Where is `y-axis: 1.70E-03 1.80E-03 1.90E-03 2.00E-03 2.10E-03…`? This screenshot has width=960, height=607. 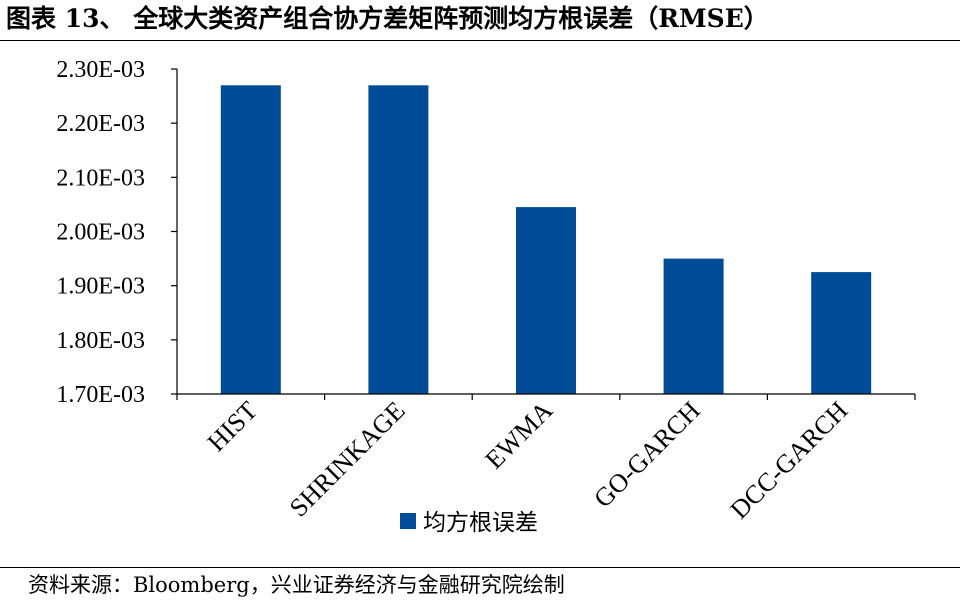 y-axis: 1.70E-03 1.80E-03 1.90E-03 2.00E-03 2.10E-03… is located at coordinates (117, 232).